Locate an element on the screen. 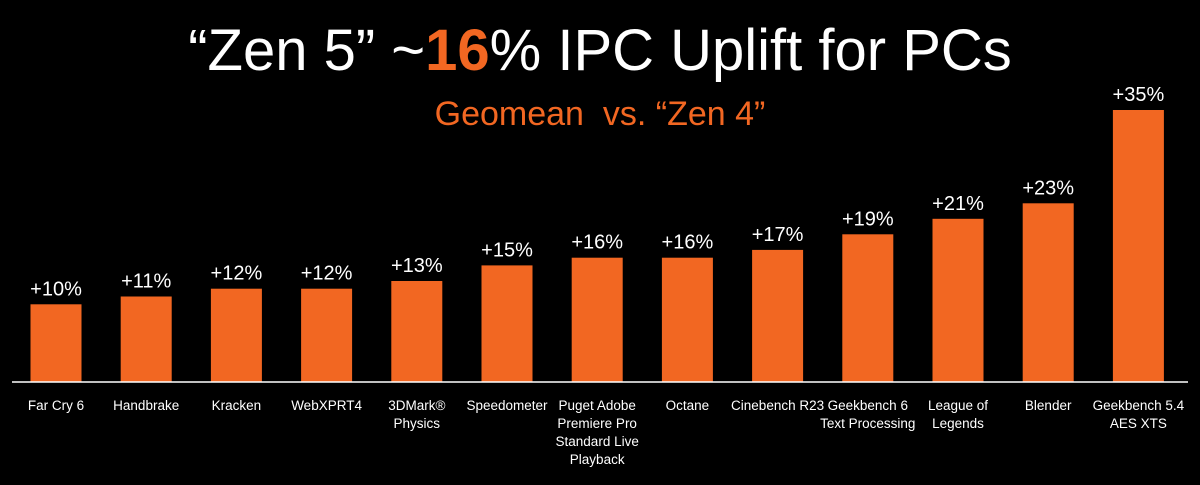 The height and width of the screenshot is (485, 1200). category-label-0: Far Cry 6 is located at coordinates (56, 405).